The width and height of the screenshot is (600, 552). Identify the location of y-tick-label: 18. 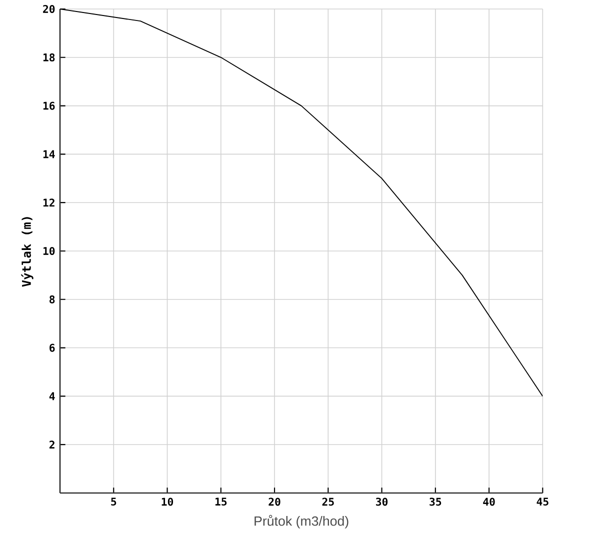
(49, 57).